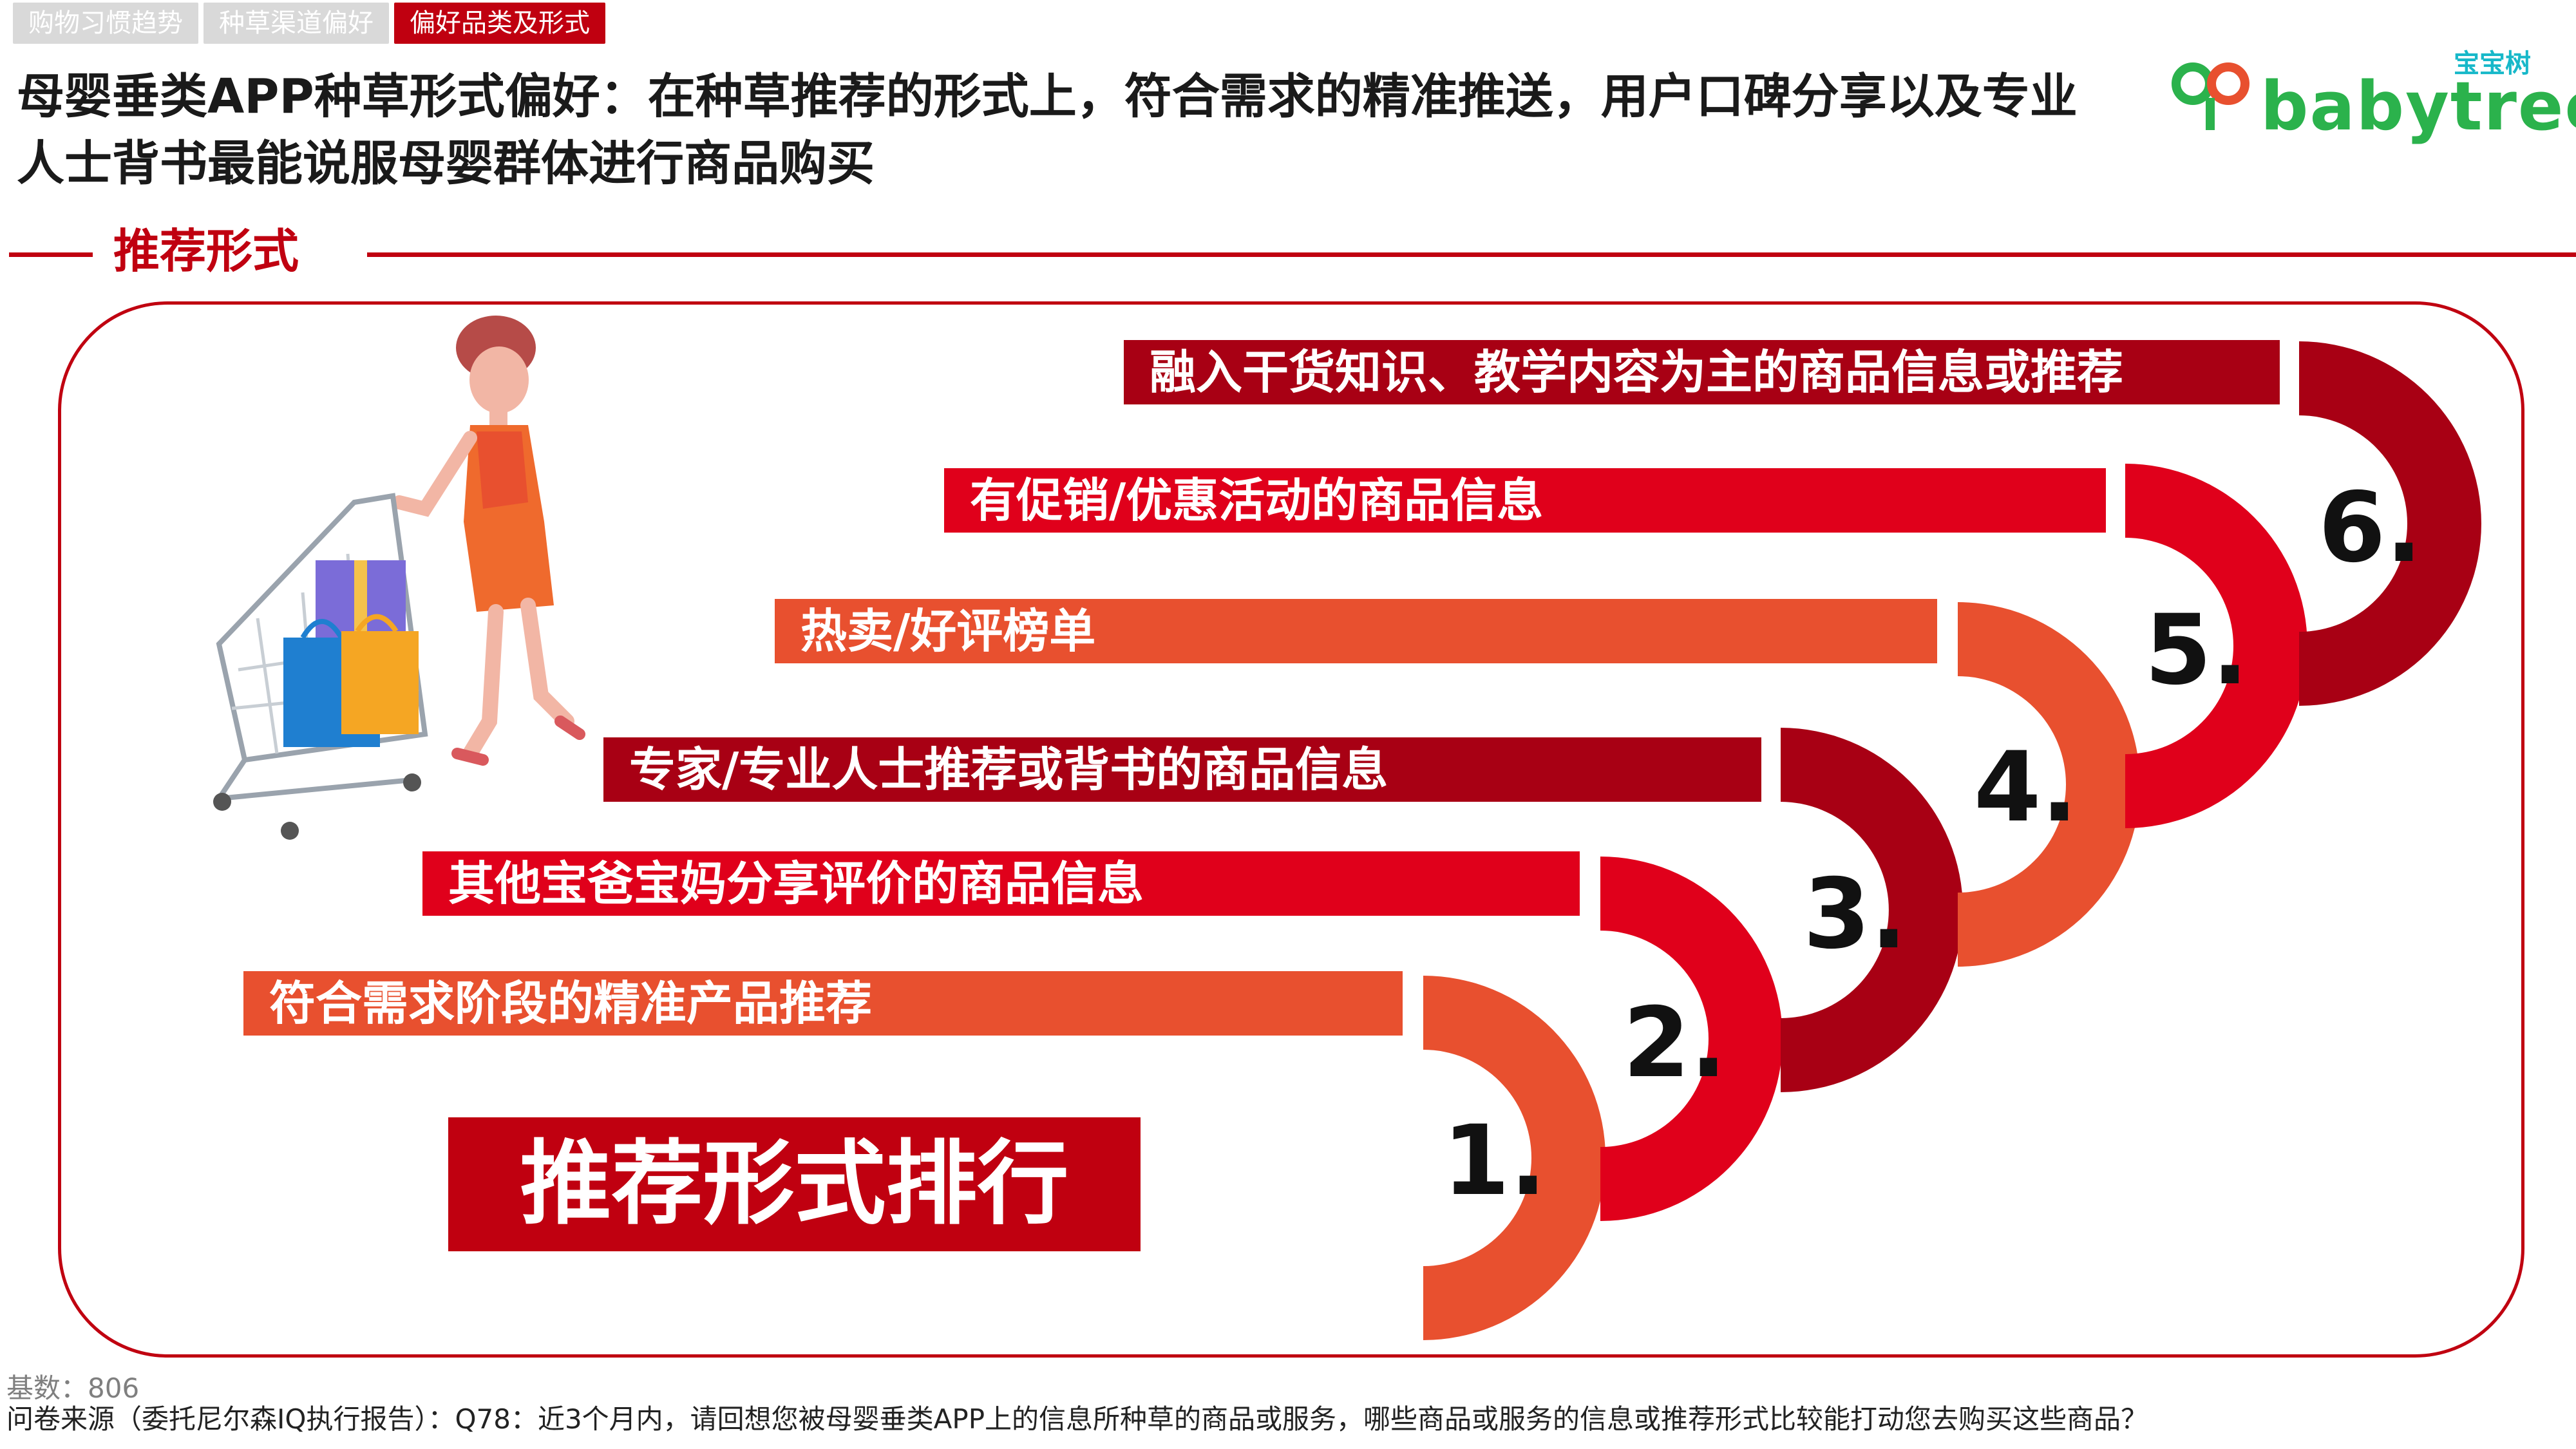 This screenshot has height=1449, width=2576. I want to click on section-divider-left, so click(51, 255).